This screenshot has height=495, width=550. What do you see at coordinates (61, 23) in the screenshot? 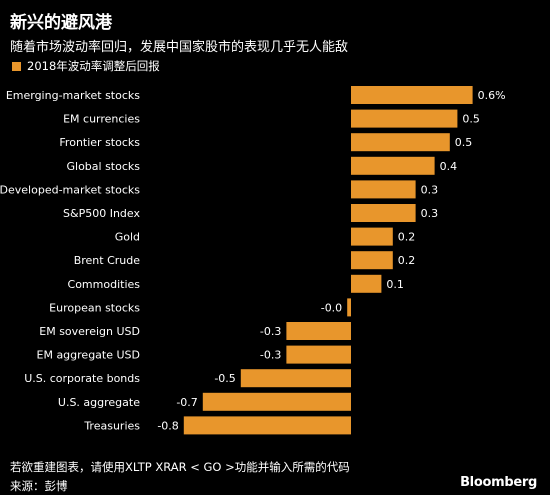
I see `page-title: 新兴的避风港` at bounding box center [61, 23].